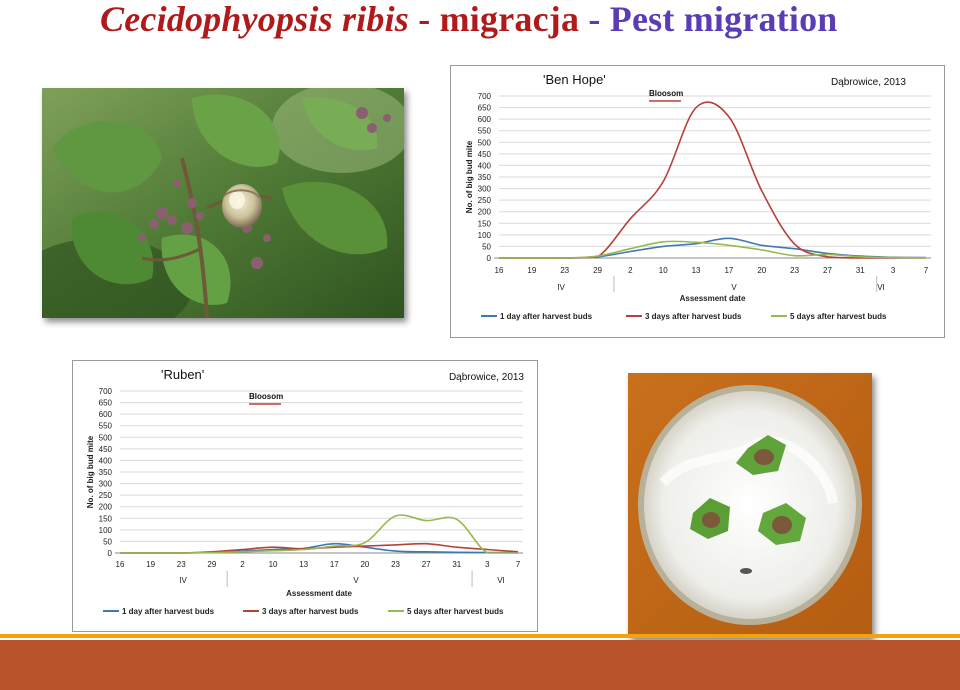 This screenshot has width=960, height=690. I want to click on title-english: Pest migration, so click(723, 19).